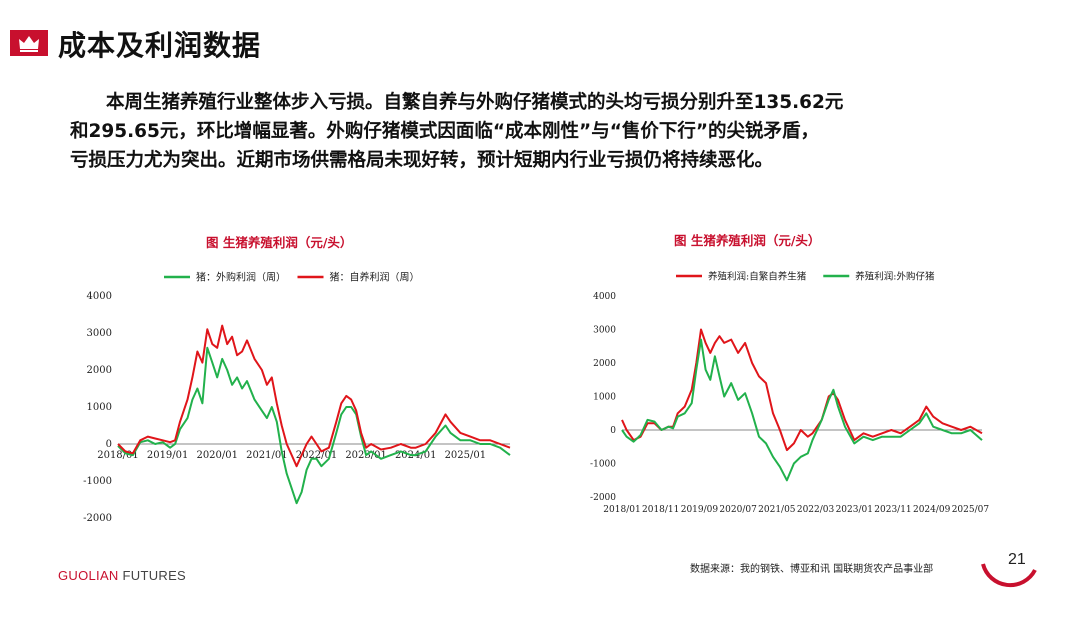  What do you see at coordinates (466, 455) in the screenshot?
I see `x-tick-label: 2025/01` at bounding box center [466, 455].